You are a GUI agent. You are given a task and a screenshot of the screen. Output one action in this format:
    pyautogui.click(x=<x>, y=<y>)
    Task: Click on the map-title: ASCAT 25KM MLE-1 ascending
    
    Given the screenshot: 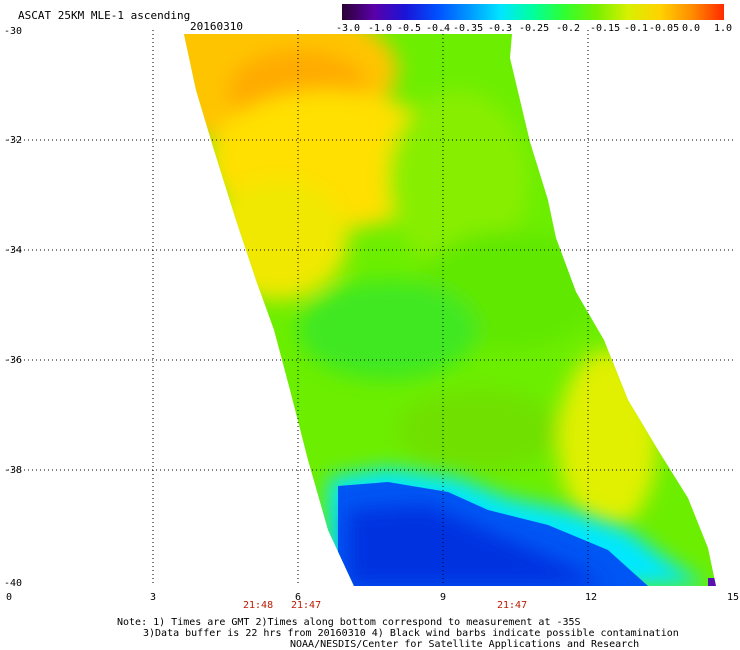 What is the action you would take?
    pyautogui.click(x=104, y=15)
    